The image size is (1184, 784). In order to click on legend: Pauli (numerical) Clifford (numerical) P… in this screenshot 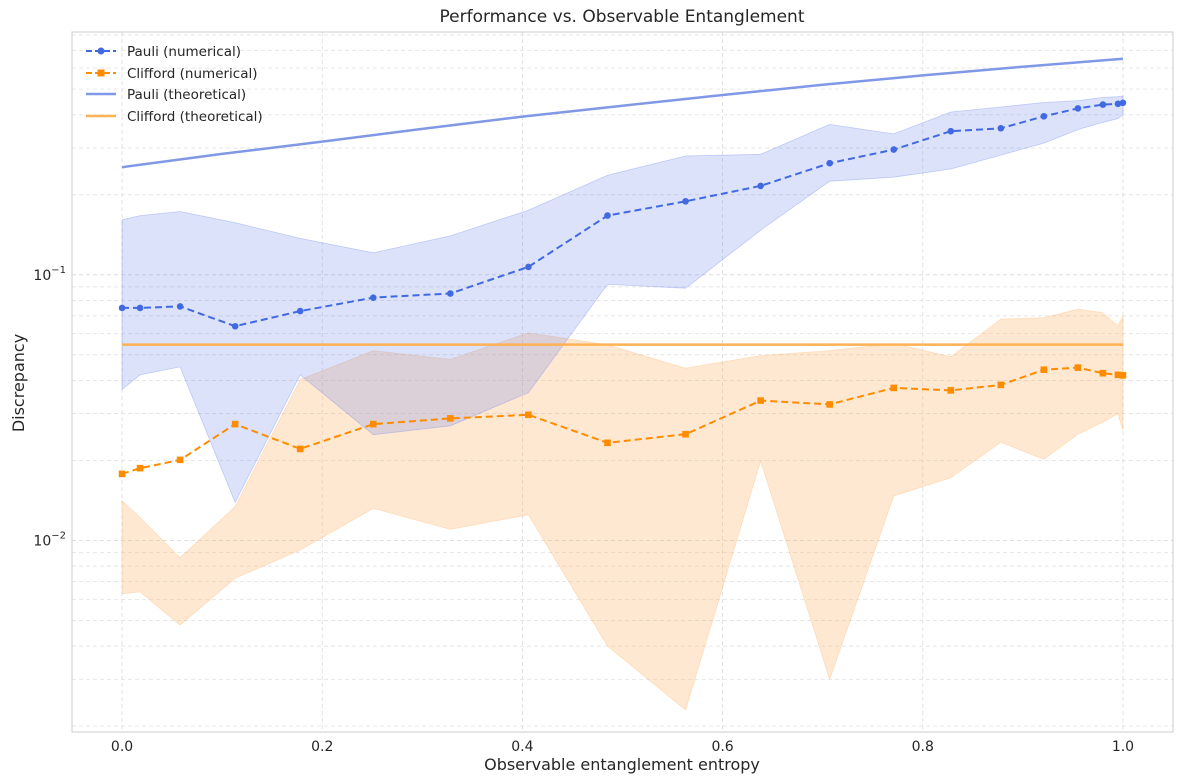, I will do `click(174, 84)`.